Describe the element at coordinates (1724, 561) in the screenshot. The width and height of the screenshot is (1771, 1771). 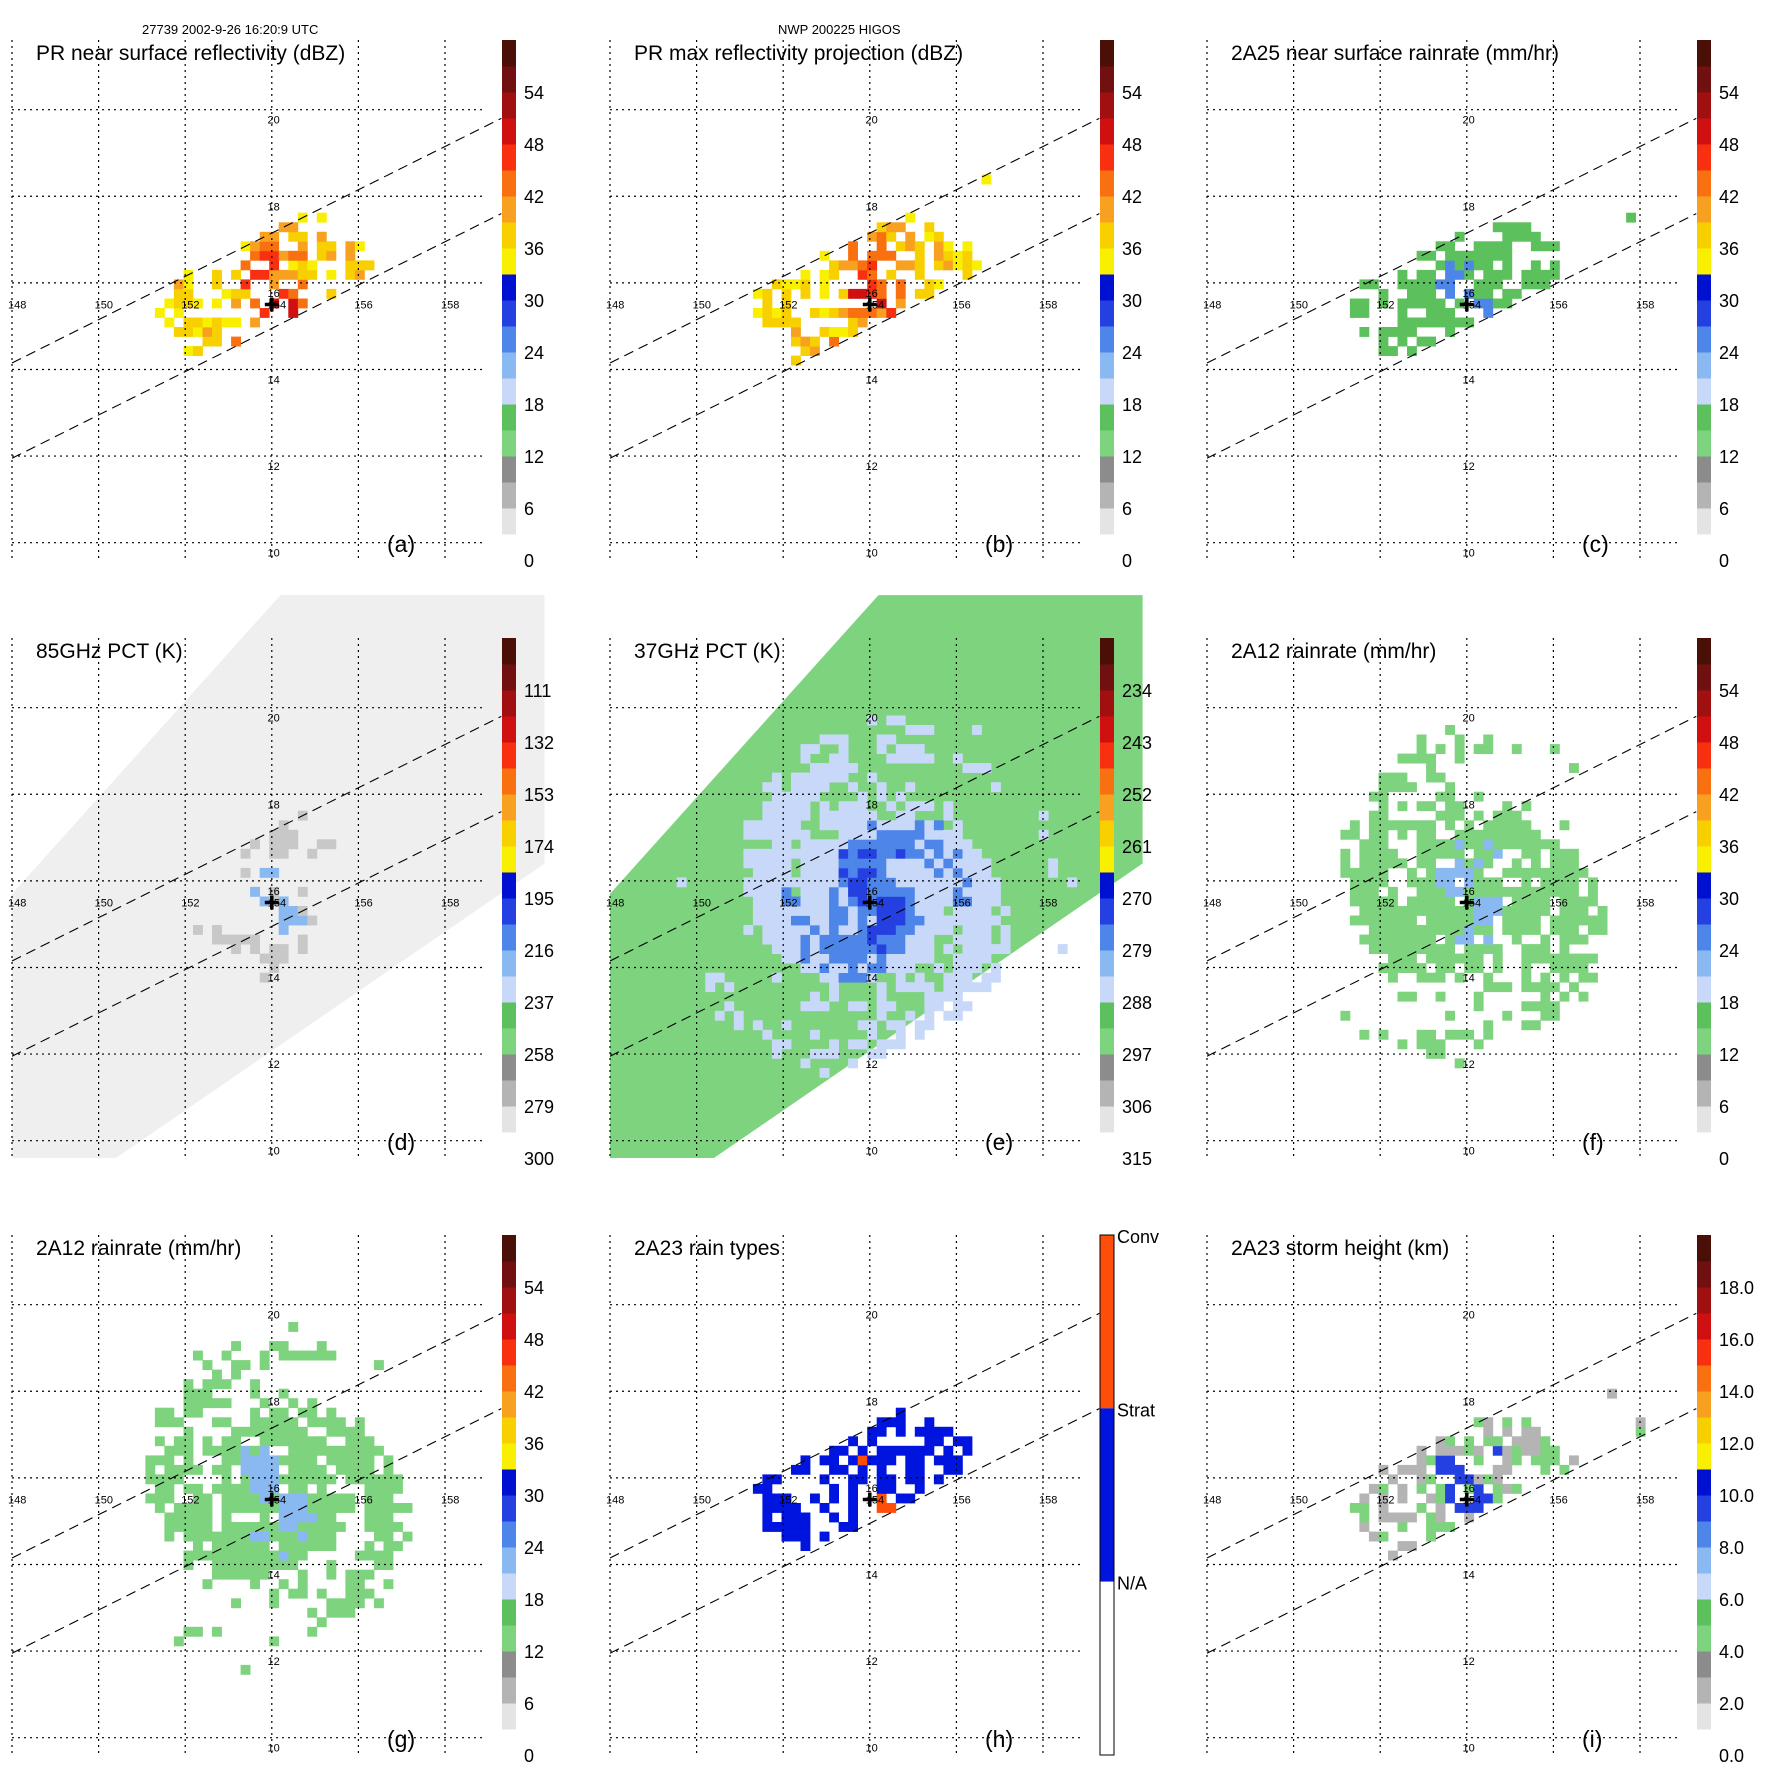
I see `colorbar-label: 0` at that location.